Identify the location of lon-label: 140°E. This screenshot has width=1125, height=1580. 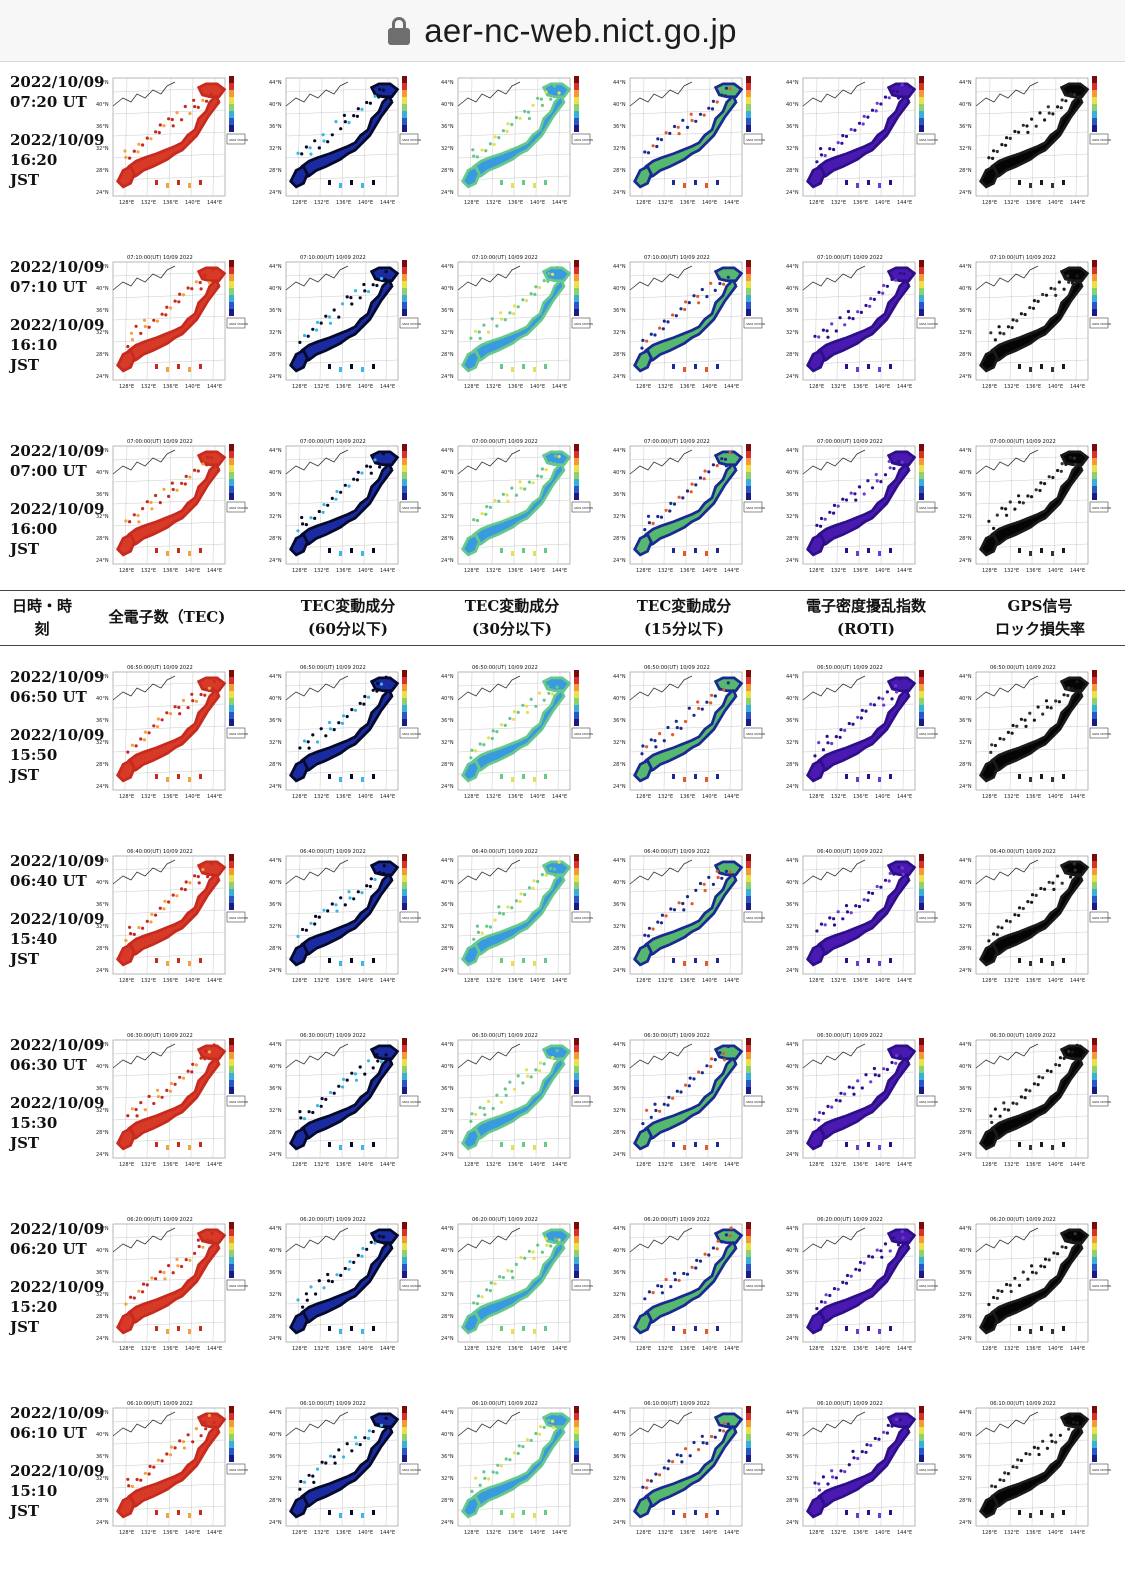
(1055, 797).